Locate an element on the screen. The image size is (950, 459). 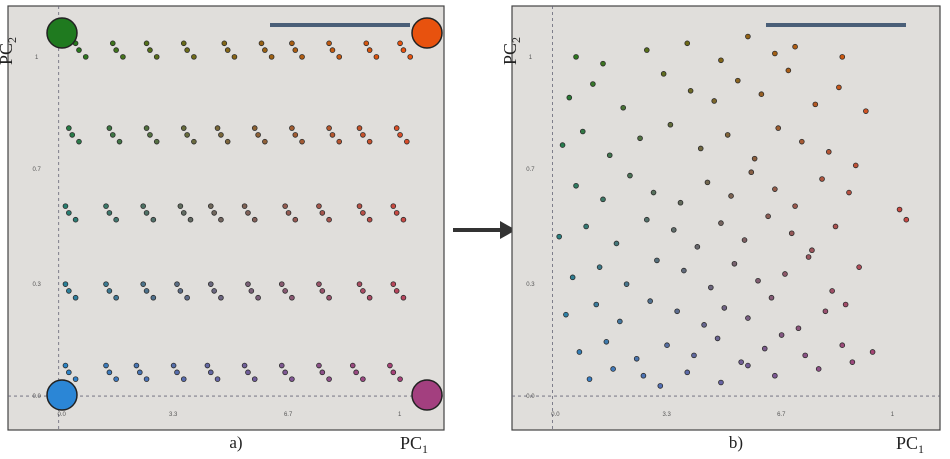
x-axis-label-sub: 1 is located at coordinates (425, 449).